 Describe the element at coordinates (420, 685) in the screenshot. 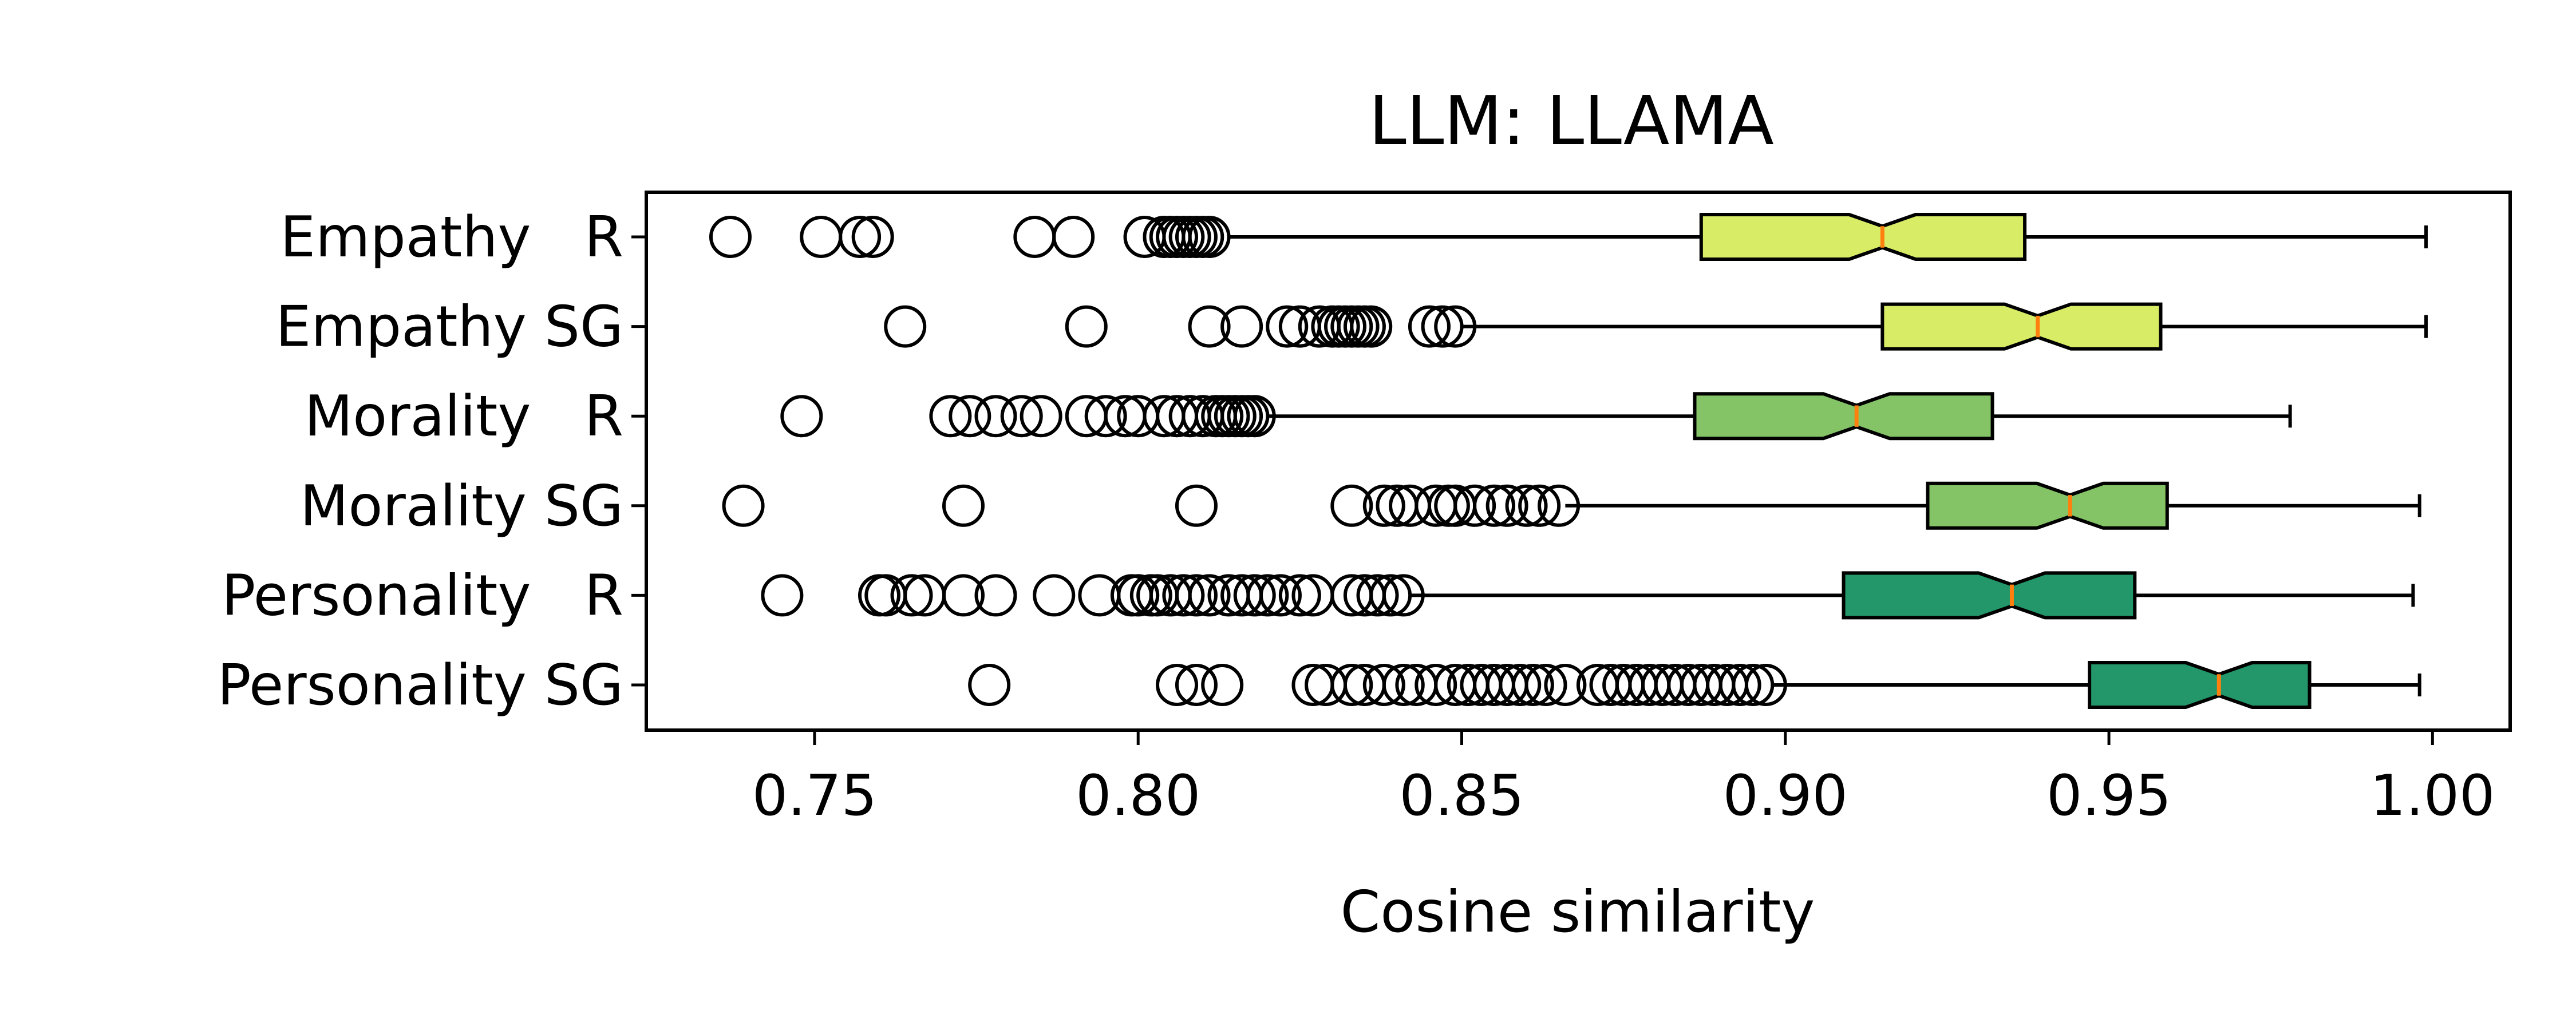

I see `y-tick-label: Personality SG` at that location.